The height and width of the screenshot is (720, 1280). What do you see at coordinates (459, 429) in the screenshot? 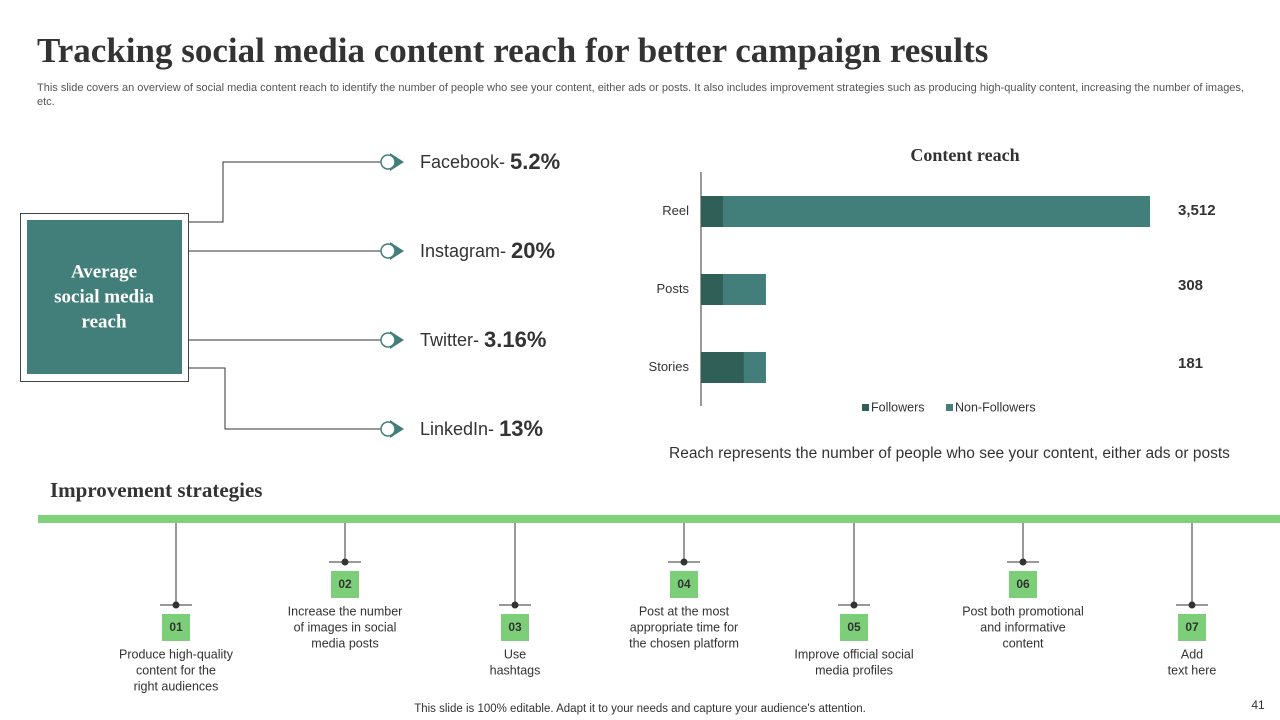
I see `platform-name: LinkedIn-` at bounding box center [459, 429].